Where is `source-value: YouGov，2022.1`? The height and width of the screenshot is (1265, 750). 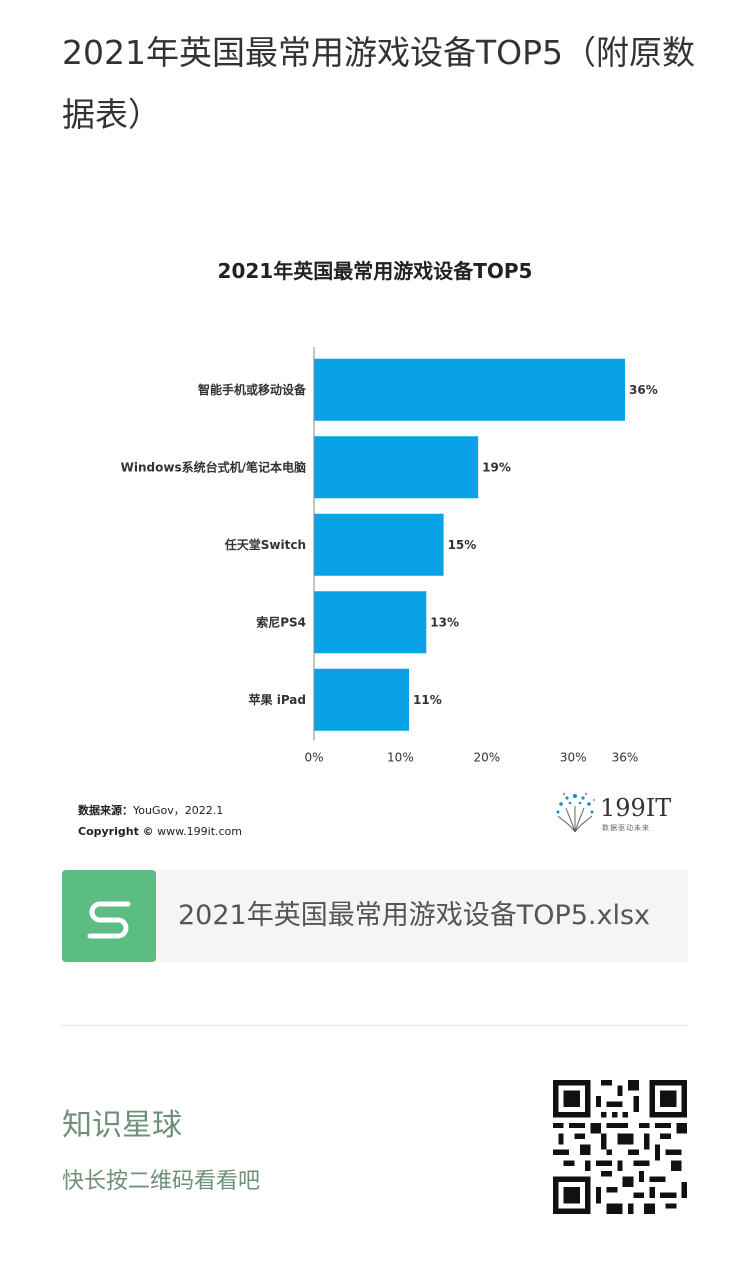
source-value: YouGov，2022.1 is located at coordinates (178, 810).